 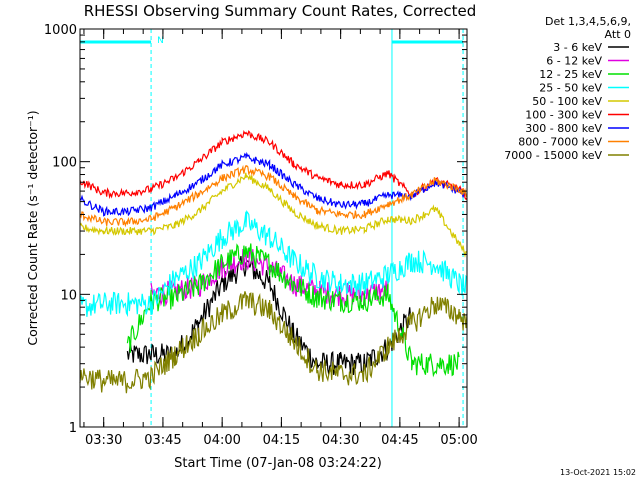 I want to click on legend-label: 100 - 300 keV, so click(x=563, y=115).